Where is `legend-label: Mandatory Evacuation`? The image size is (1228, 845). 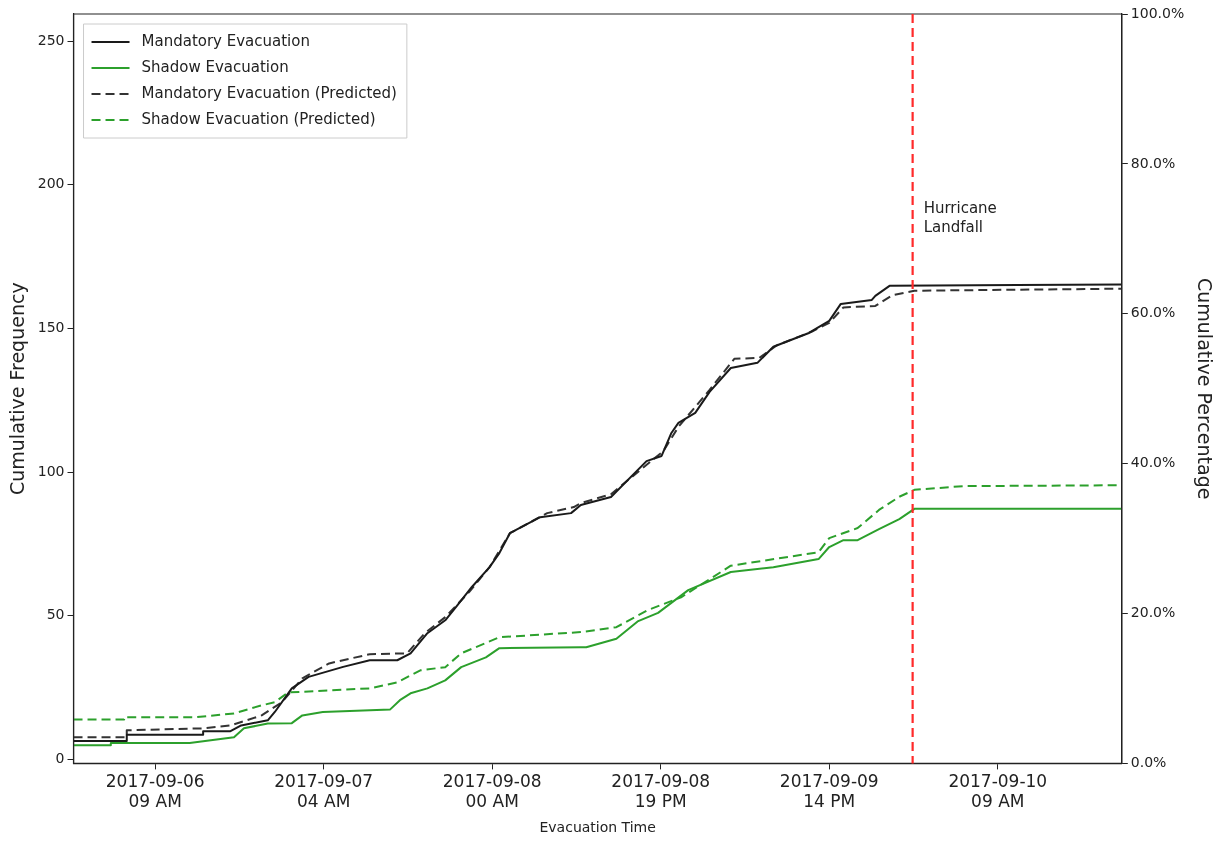
legend-label: Mandatory Evacuation is located at coordinates (225, 40).